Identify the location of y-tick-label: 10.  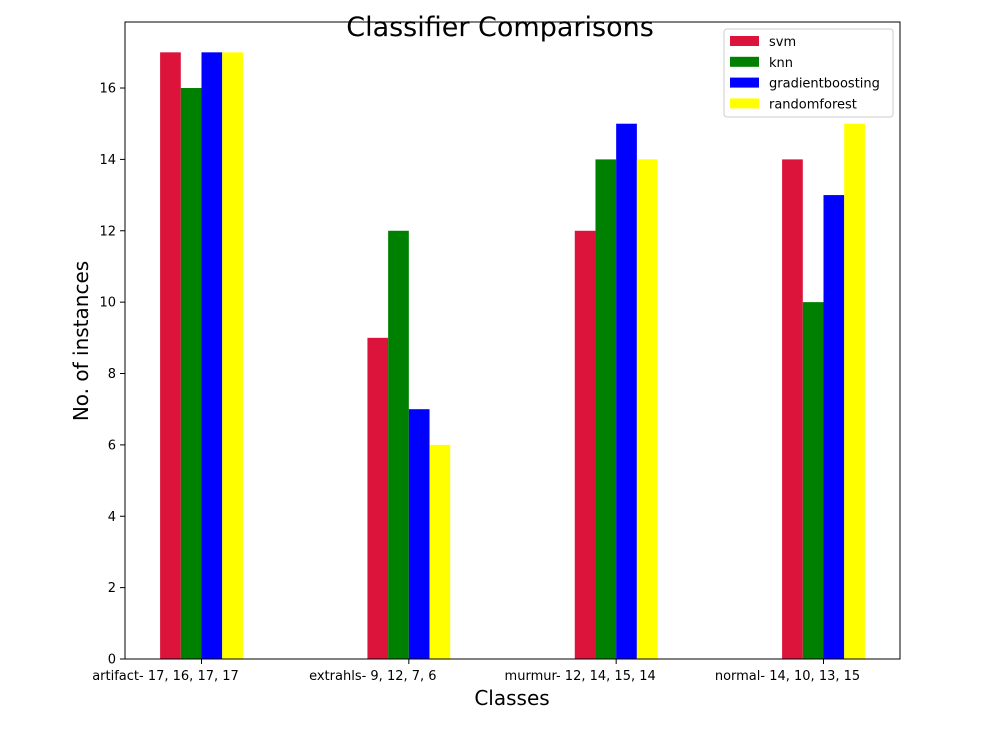
(107, 303).